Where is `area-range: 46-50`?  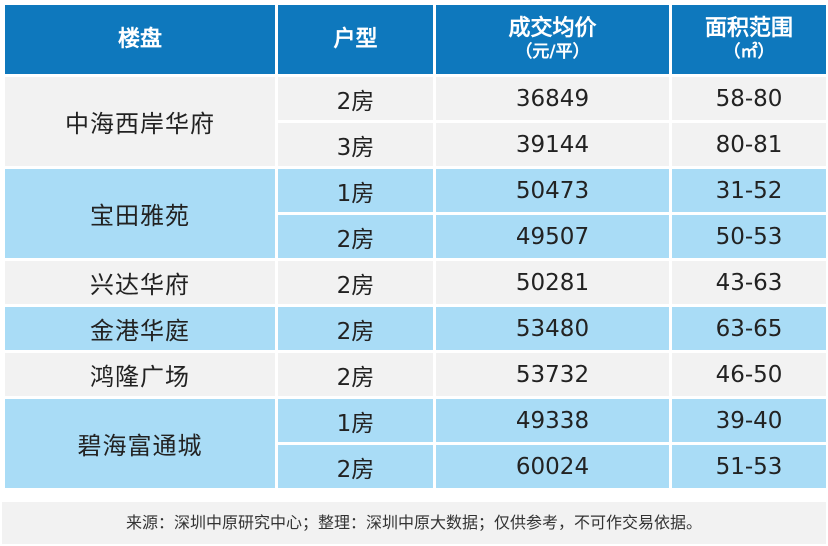 area-range: 46-50 is located at coordinates (749, 374).